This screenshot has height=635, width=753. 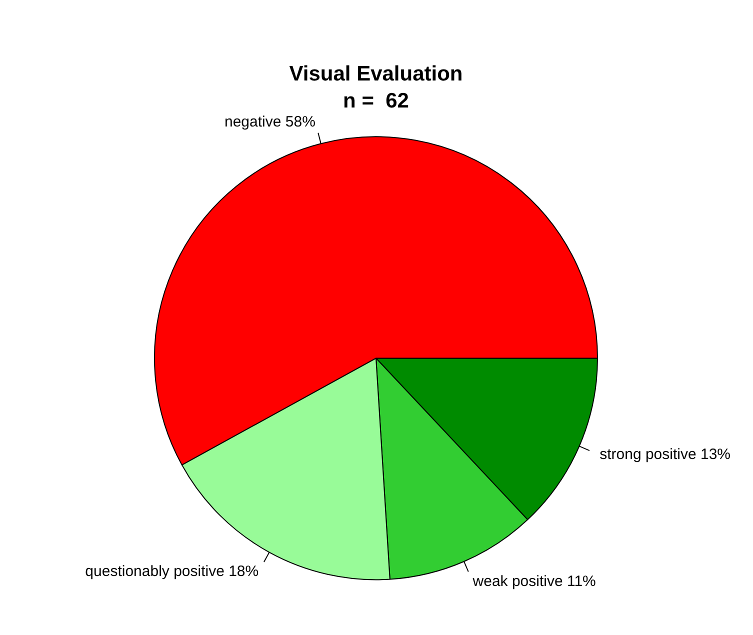 What do you see at coordinates (376, 74) in the screenshot?
I see `chart-title: Visual Evaluation` at bounding box center [376, 74].